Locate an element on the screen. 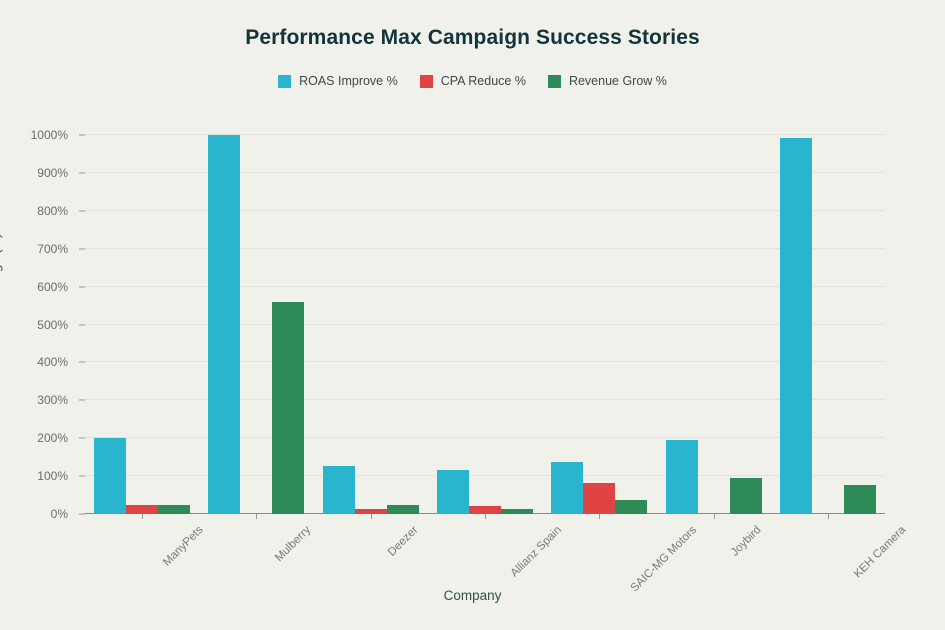 This screenshot has height=630, width=945. legend-item: Revenue Grow % is located at coordinates (607, 81).